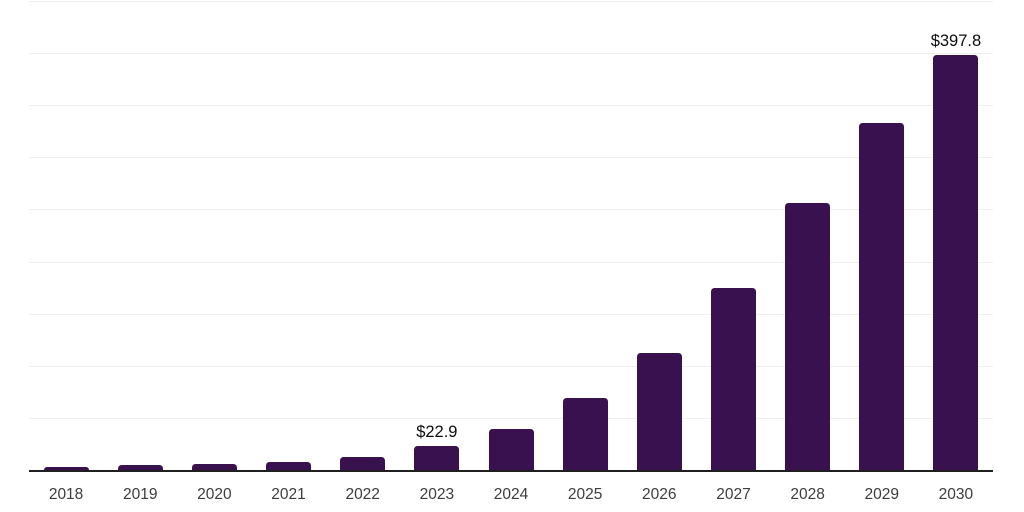  What do you see at coordinates (956, 40) in the screenshot?
I see `value-label-2030: $397.8` at bounding box center [956, 40].